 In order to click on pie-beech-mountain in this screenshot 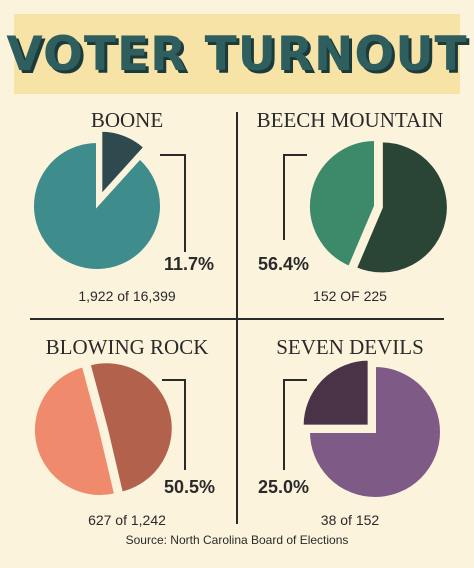, I will do `click(378, 206)`.